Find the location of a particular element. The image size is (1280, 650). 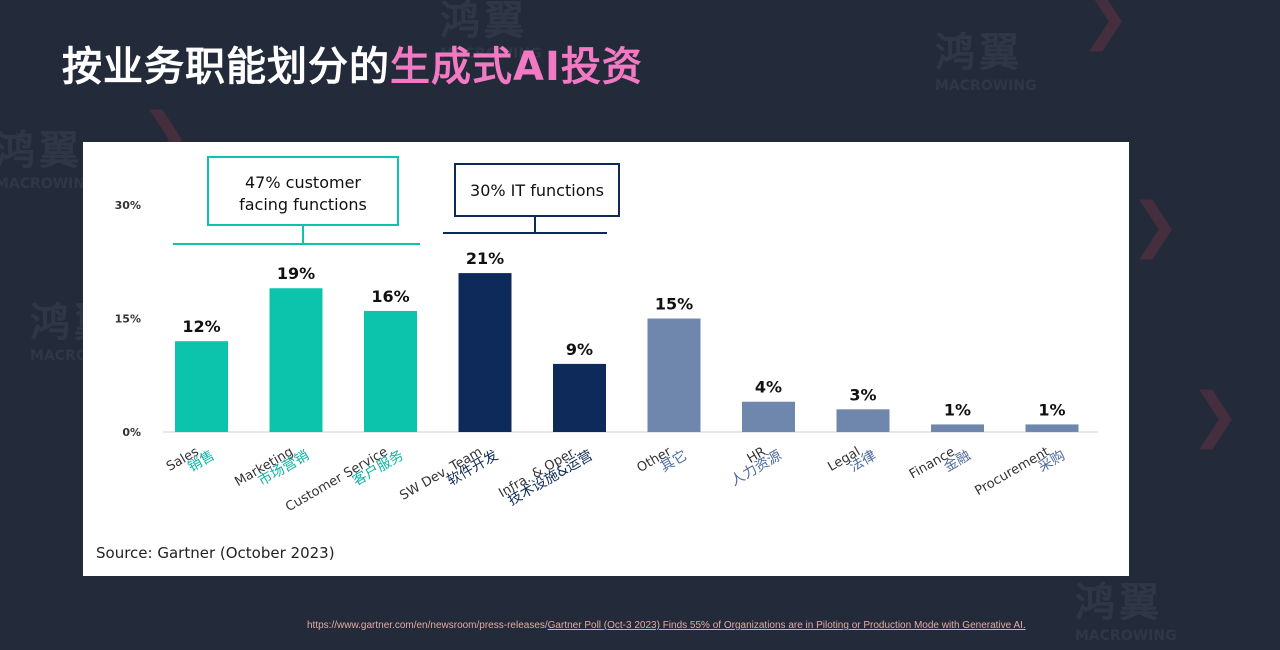

data-label: 12% is located at coordinates (201, 326).